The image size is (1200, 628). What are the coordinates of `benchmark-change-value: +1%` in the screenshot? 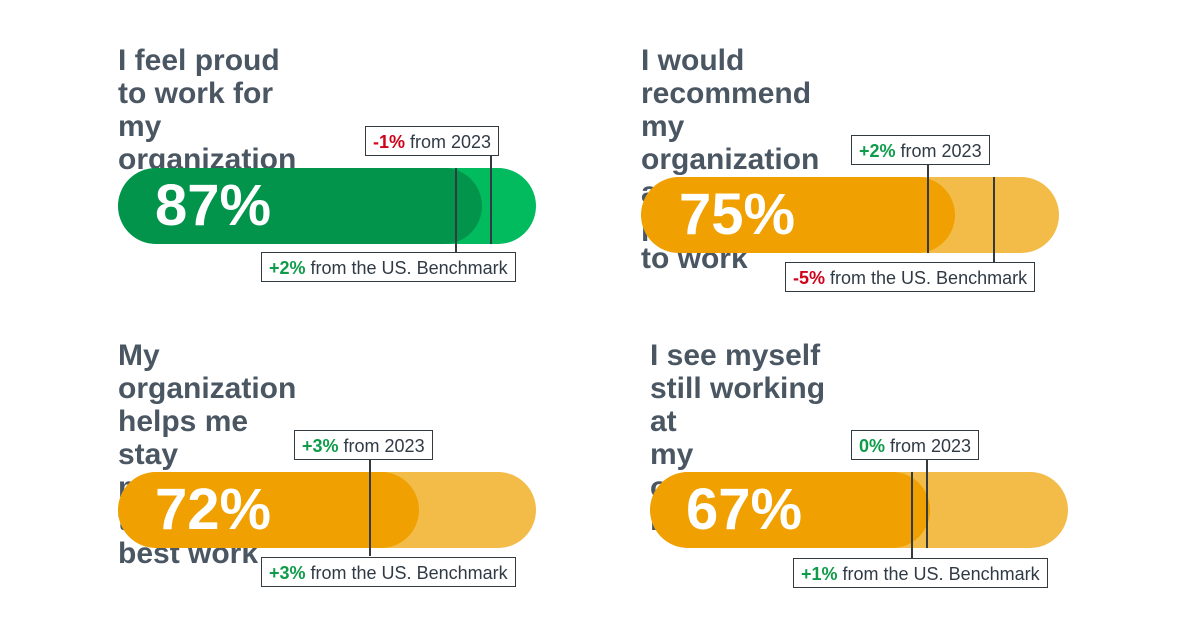 It's located at (819, 574).